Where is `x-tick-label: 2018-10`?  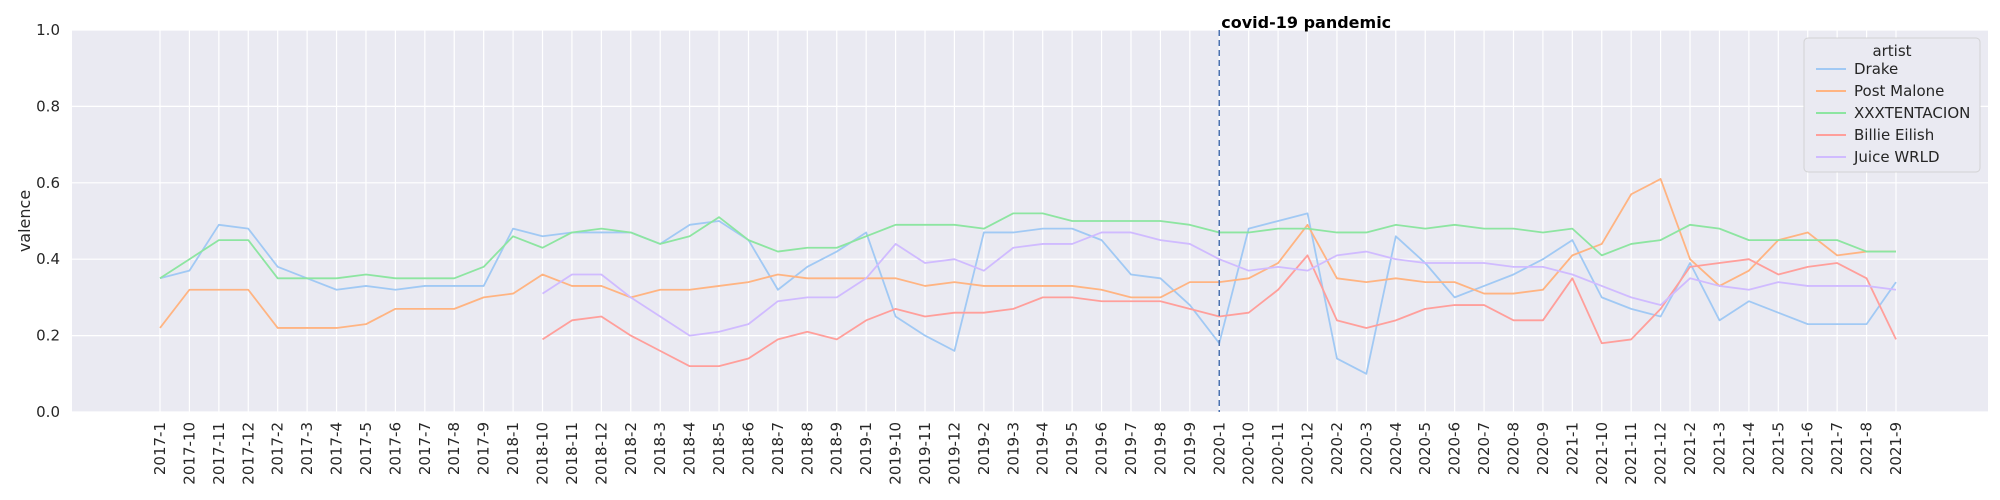
x-tick-label: 2018-10 is located at coordinates (543, 453).